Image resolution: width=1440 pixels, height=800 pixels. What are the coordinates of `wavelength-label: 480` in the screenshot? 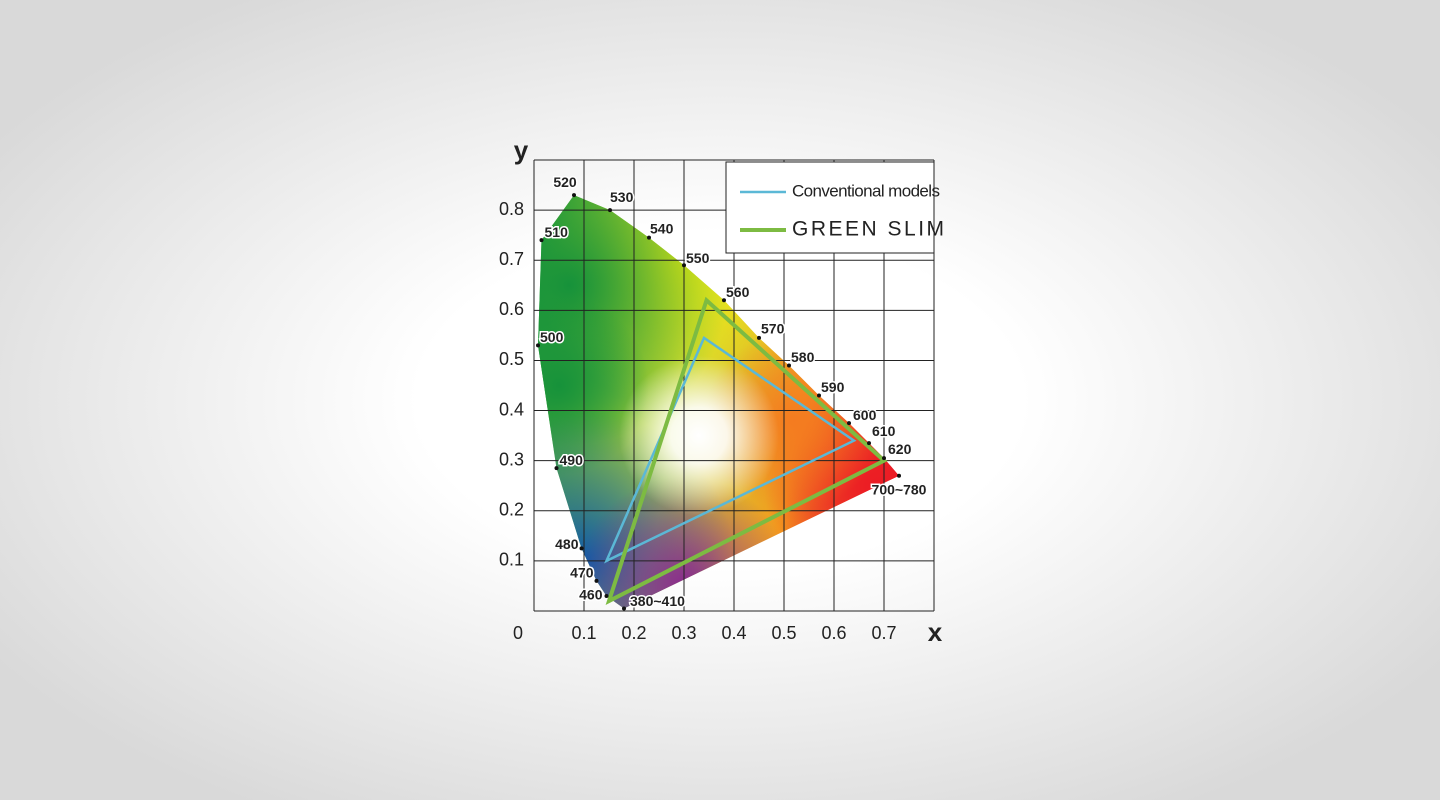 It's located at (567, 544).